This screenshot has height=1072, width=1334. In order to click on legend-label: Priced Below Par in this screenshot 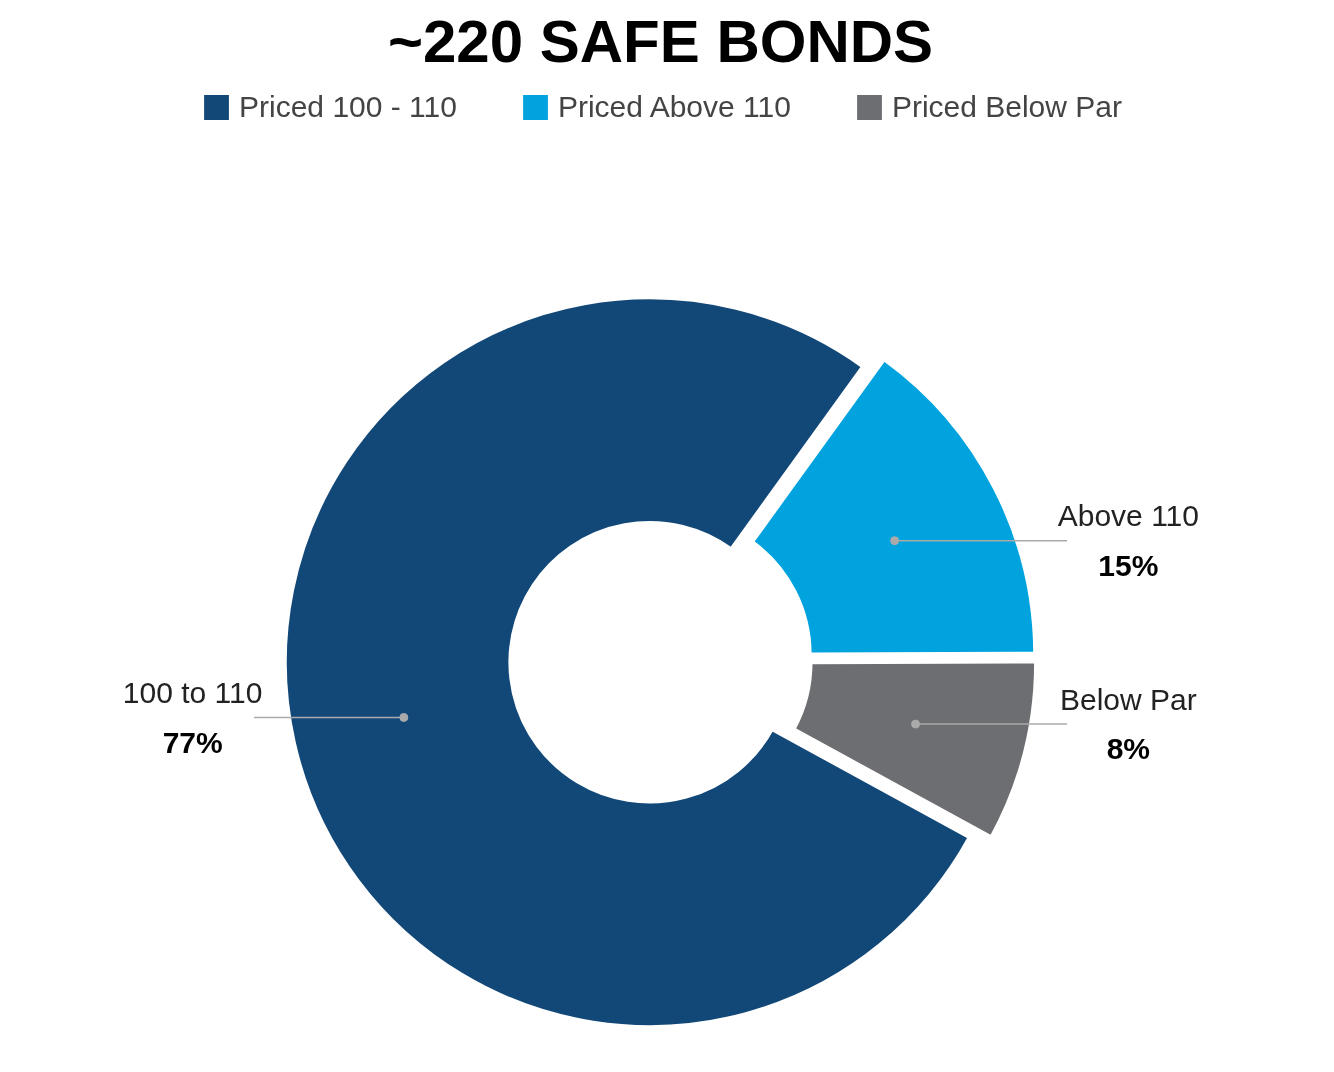, I will do `click(1006, 107)`.